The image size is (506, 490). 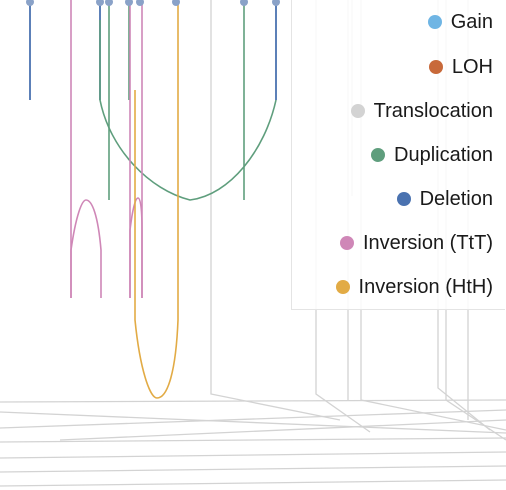 I want to click on translocation-swatch-icon, so click(x=357, y=111).